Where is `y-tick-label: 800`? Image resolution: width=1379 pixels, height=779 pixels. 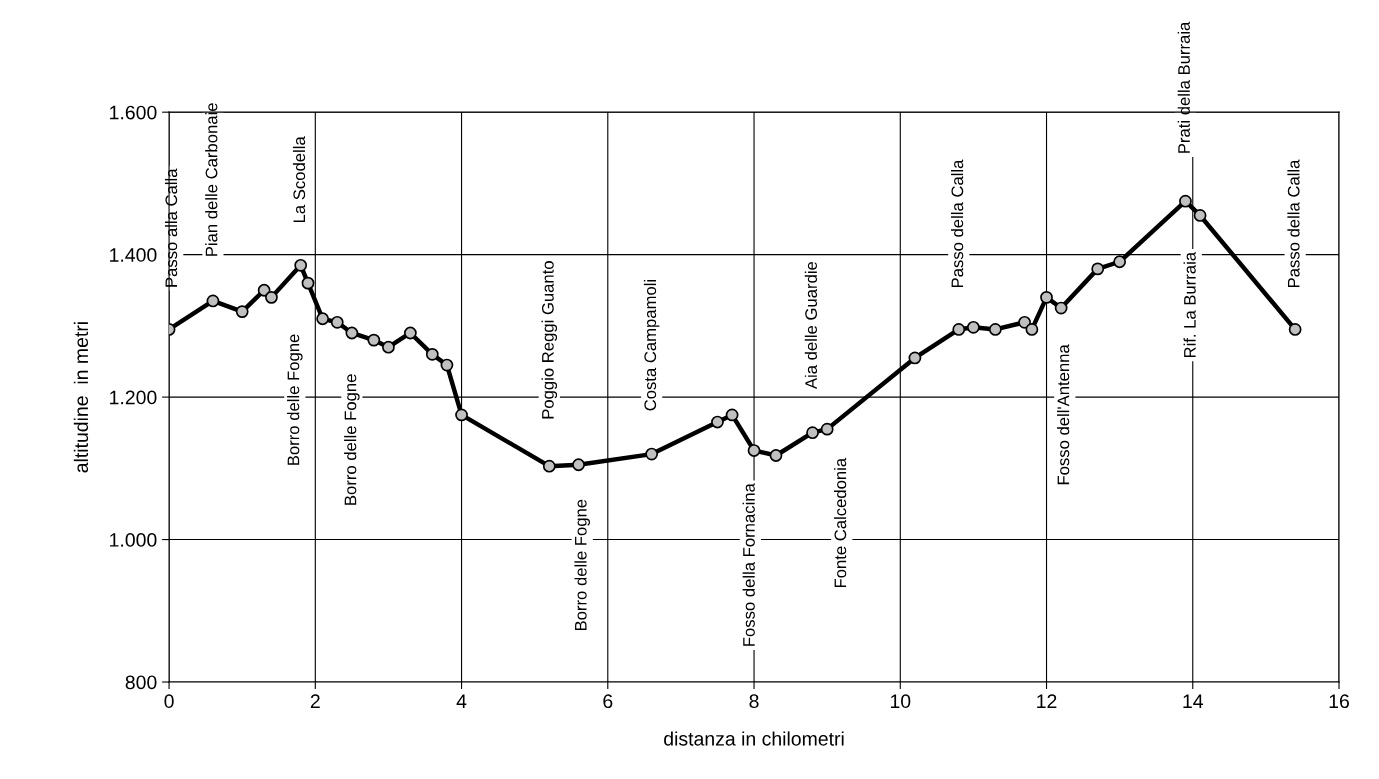 y-tick-label: 800 is located at coordinates (141, 682).